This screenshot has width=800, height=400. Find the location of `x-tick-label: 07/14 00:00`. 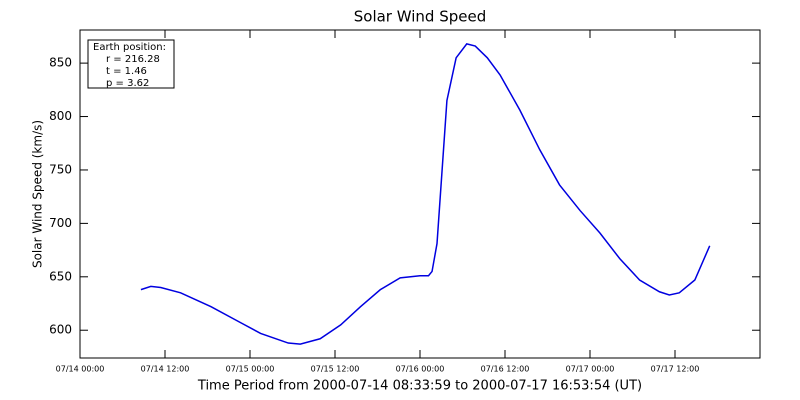

x-tick-label: 07/14 00:00 is located at coordinates (80, 369).